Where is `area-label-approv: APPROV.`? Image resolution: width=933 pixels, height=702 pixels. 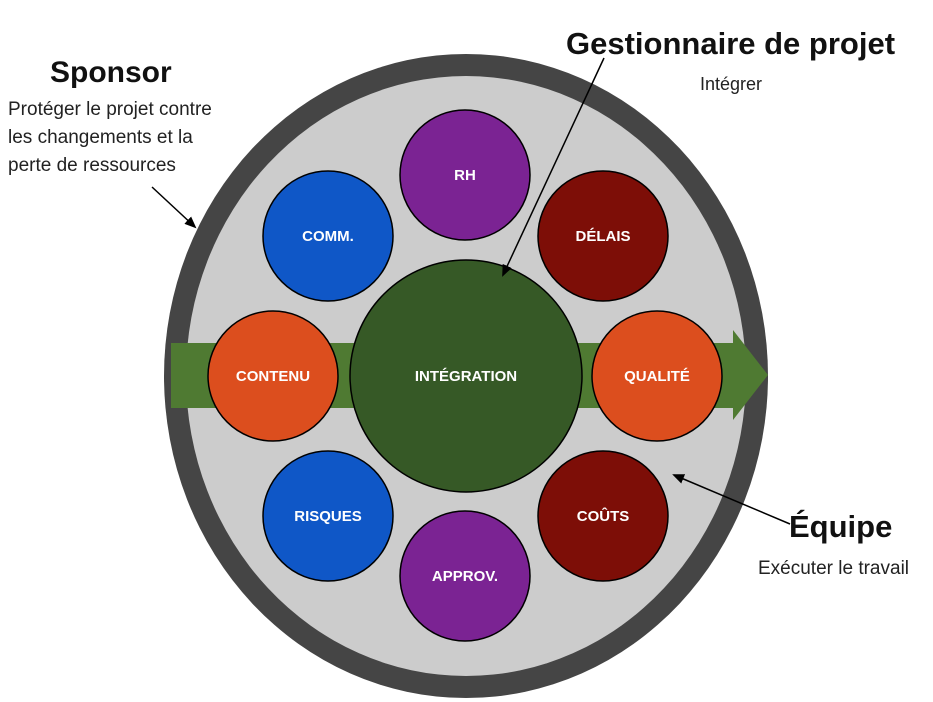
area-label-approv: APPROV. is located at coordinates (465, 576).